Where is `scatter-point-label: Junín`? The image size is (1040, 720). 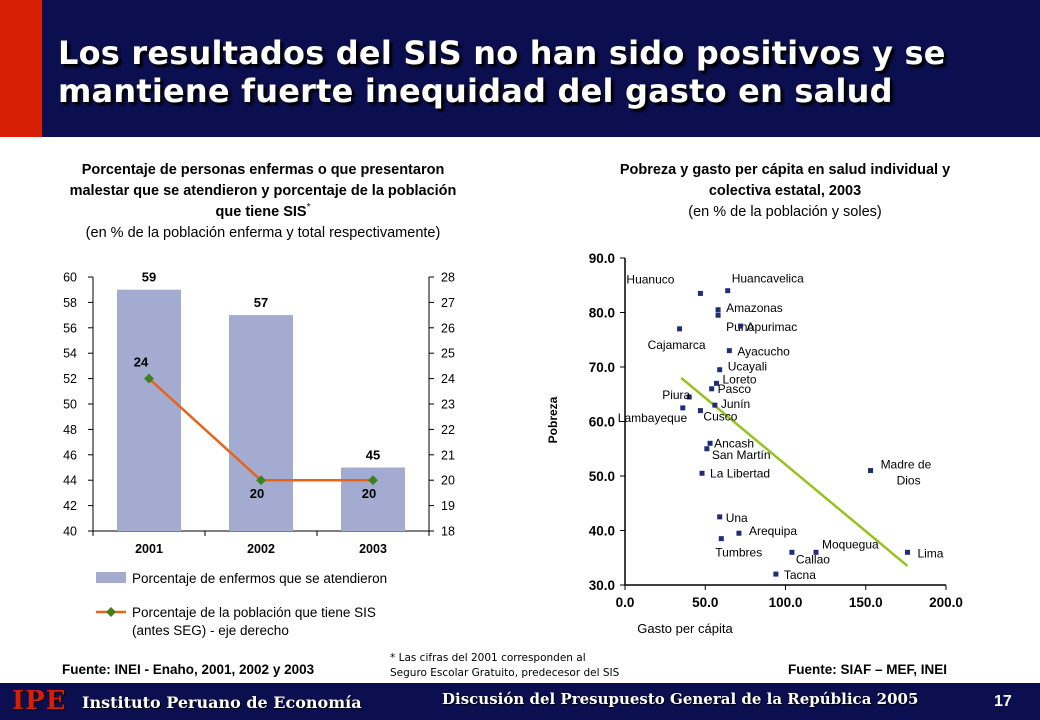
scatter-point-label: Junín is located at coordinates (735, 404).